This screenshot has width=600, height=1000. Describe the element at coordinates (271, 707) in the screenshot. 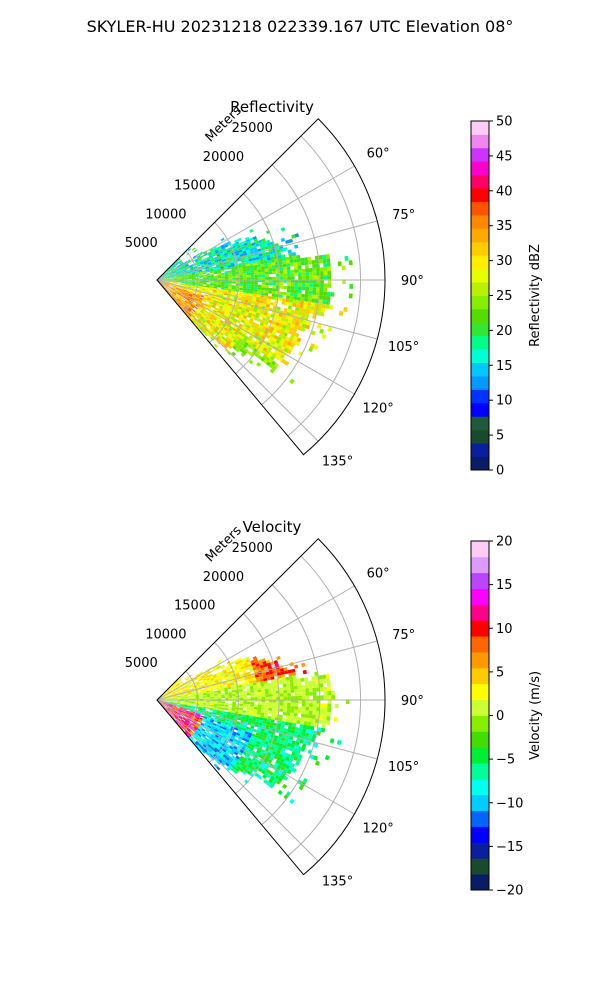

I see `sector-outline` at that location.